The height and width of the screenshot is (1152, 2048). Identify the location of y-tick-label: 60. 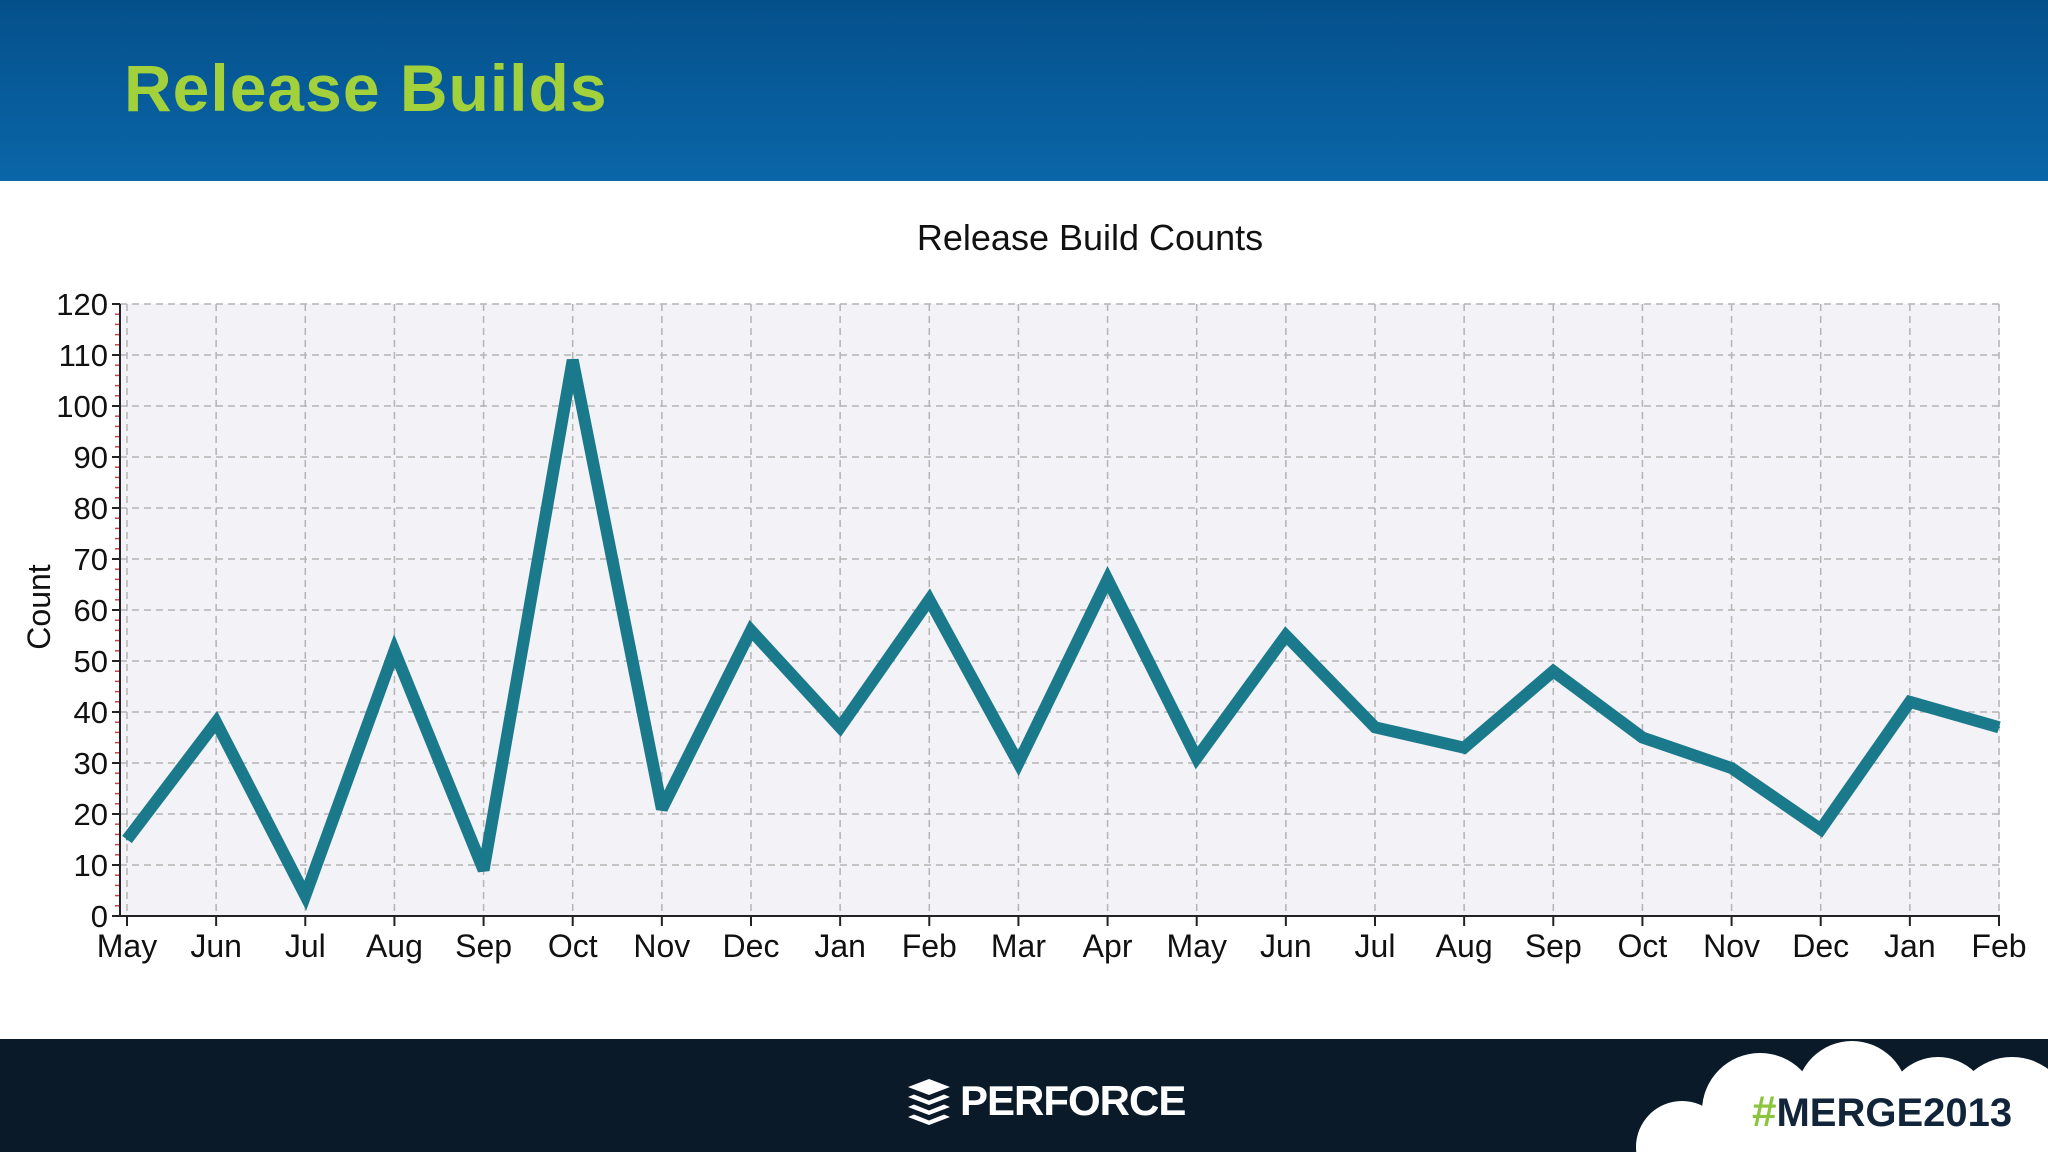
(91, 610).